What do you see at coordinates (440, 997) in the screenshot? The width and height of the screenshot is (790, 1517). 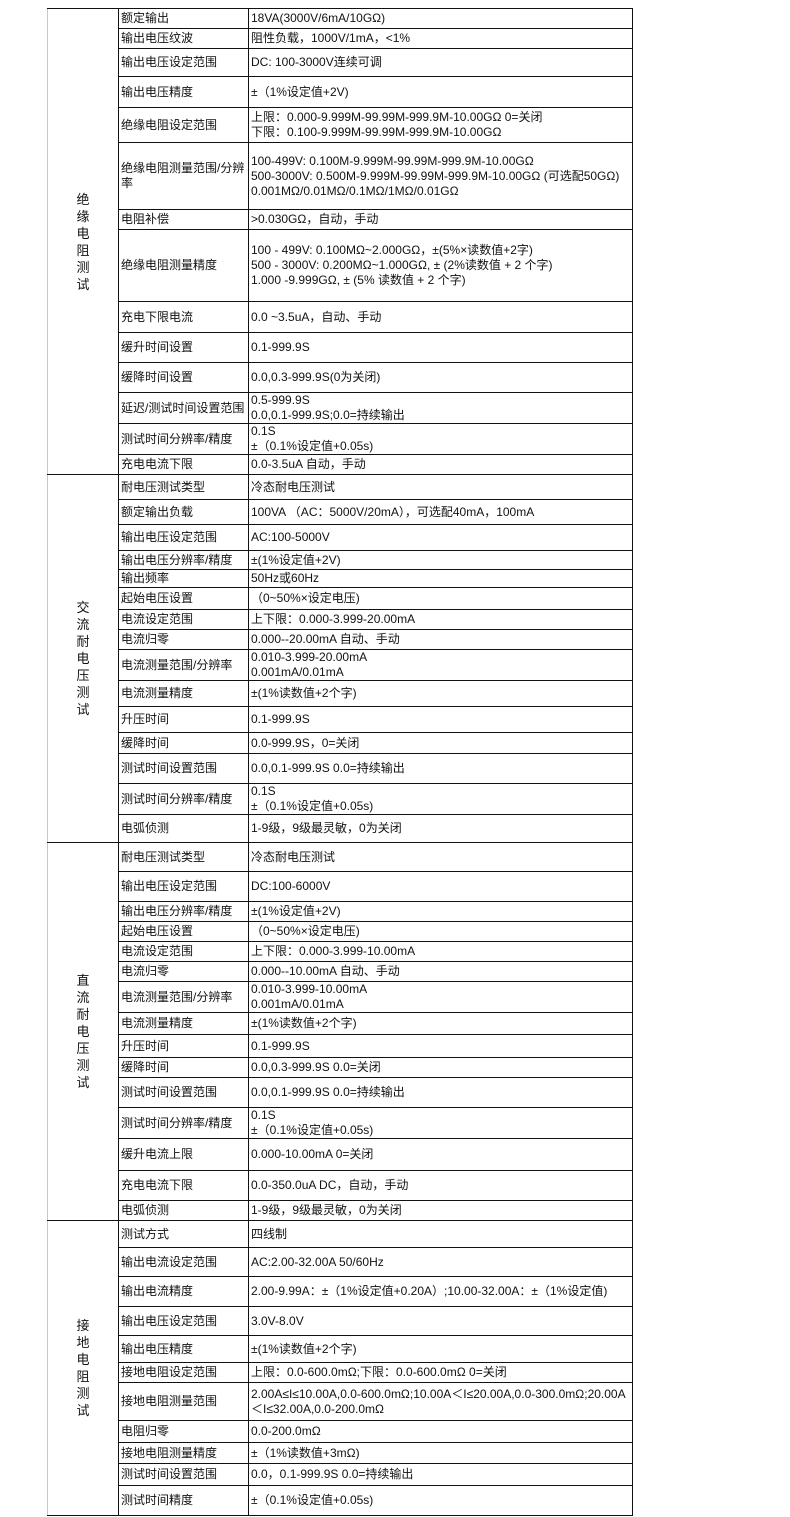 I see `param-value: 0.010-3.999-10.00mA 0.001mA/0.01mA` at bounding box center [440, 997].